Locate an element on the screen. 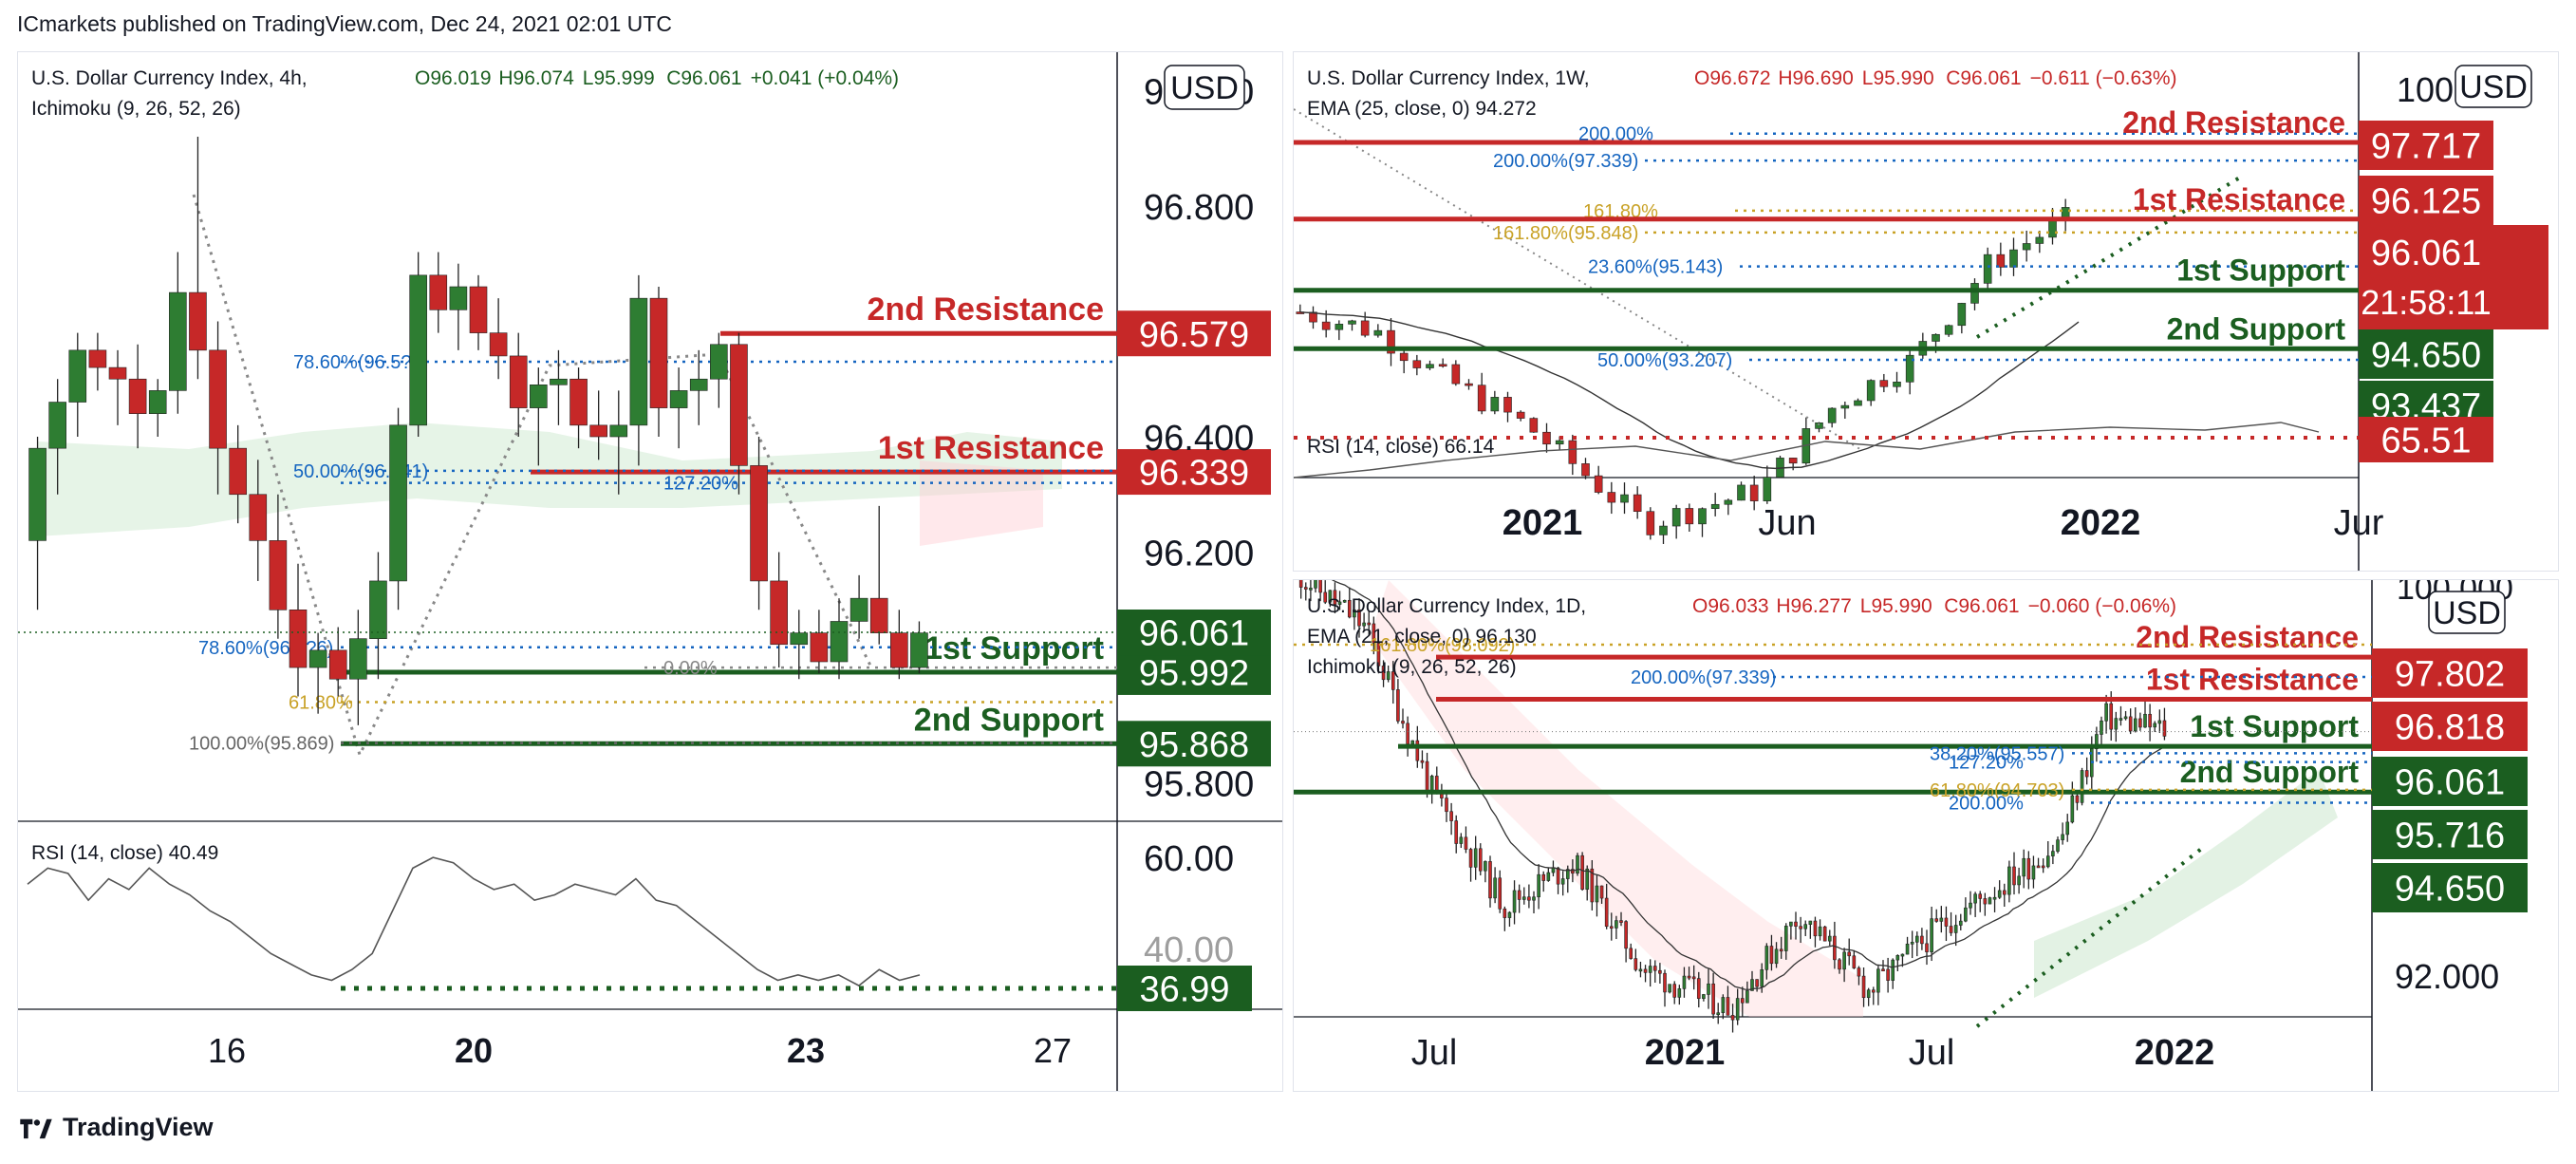  level-1-tag is located at coordinates (1194, 473).